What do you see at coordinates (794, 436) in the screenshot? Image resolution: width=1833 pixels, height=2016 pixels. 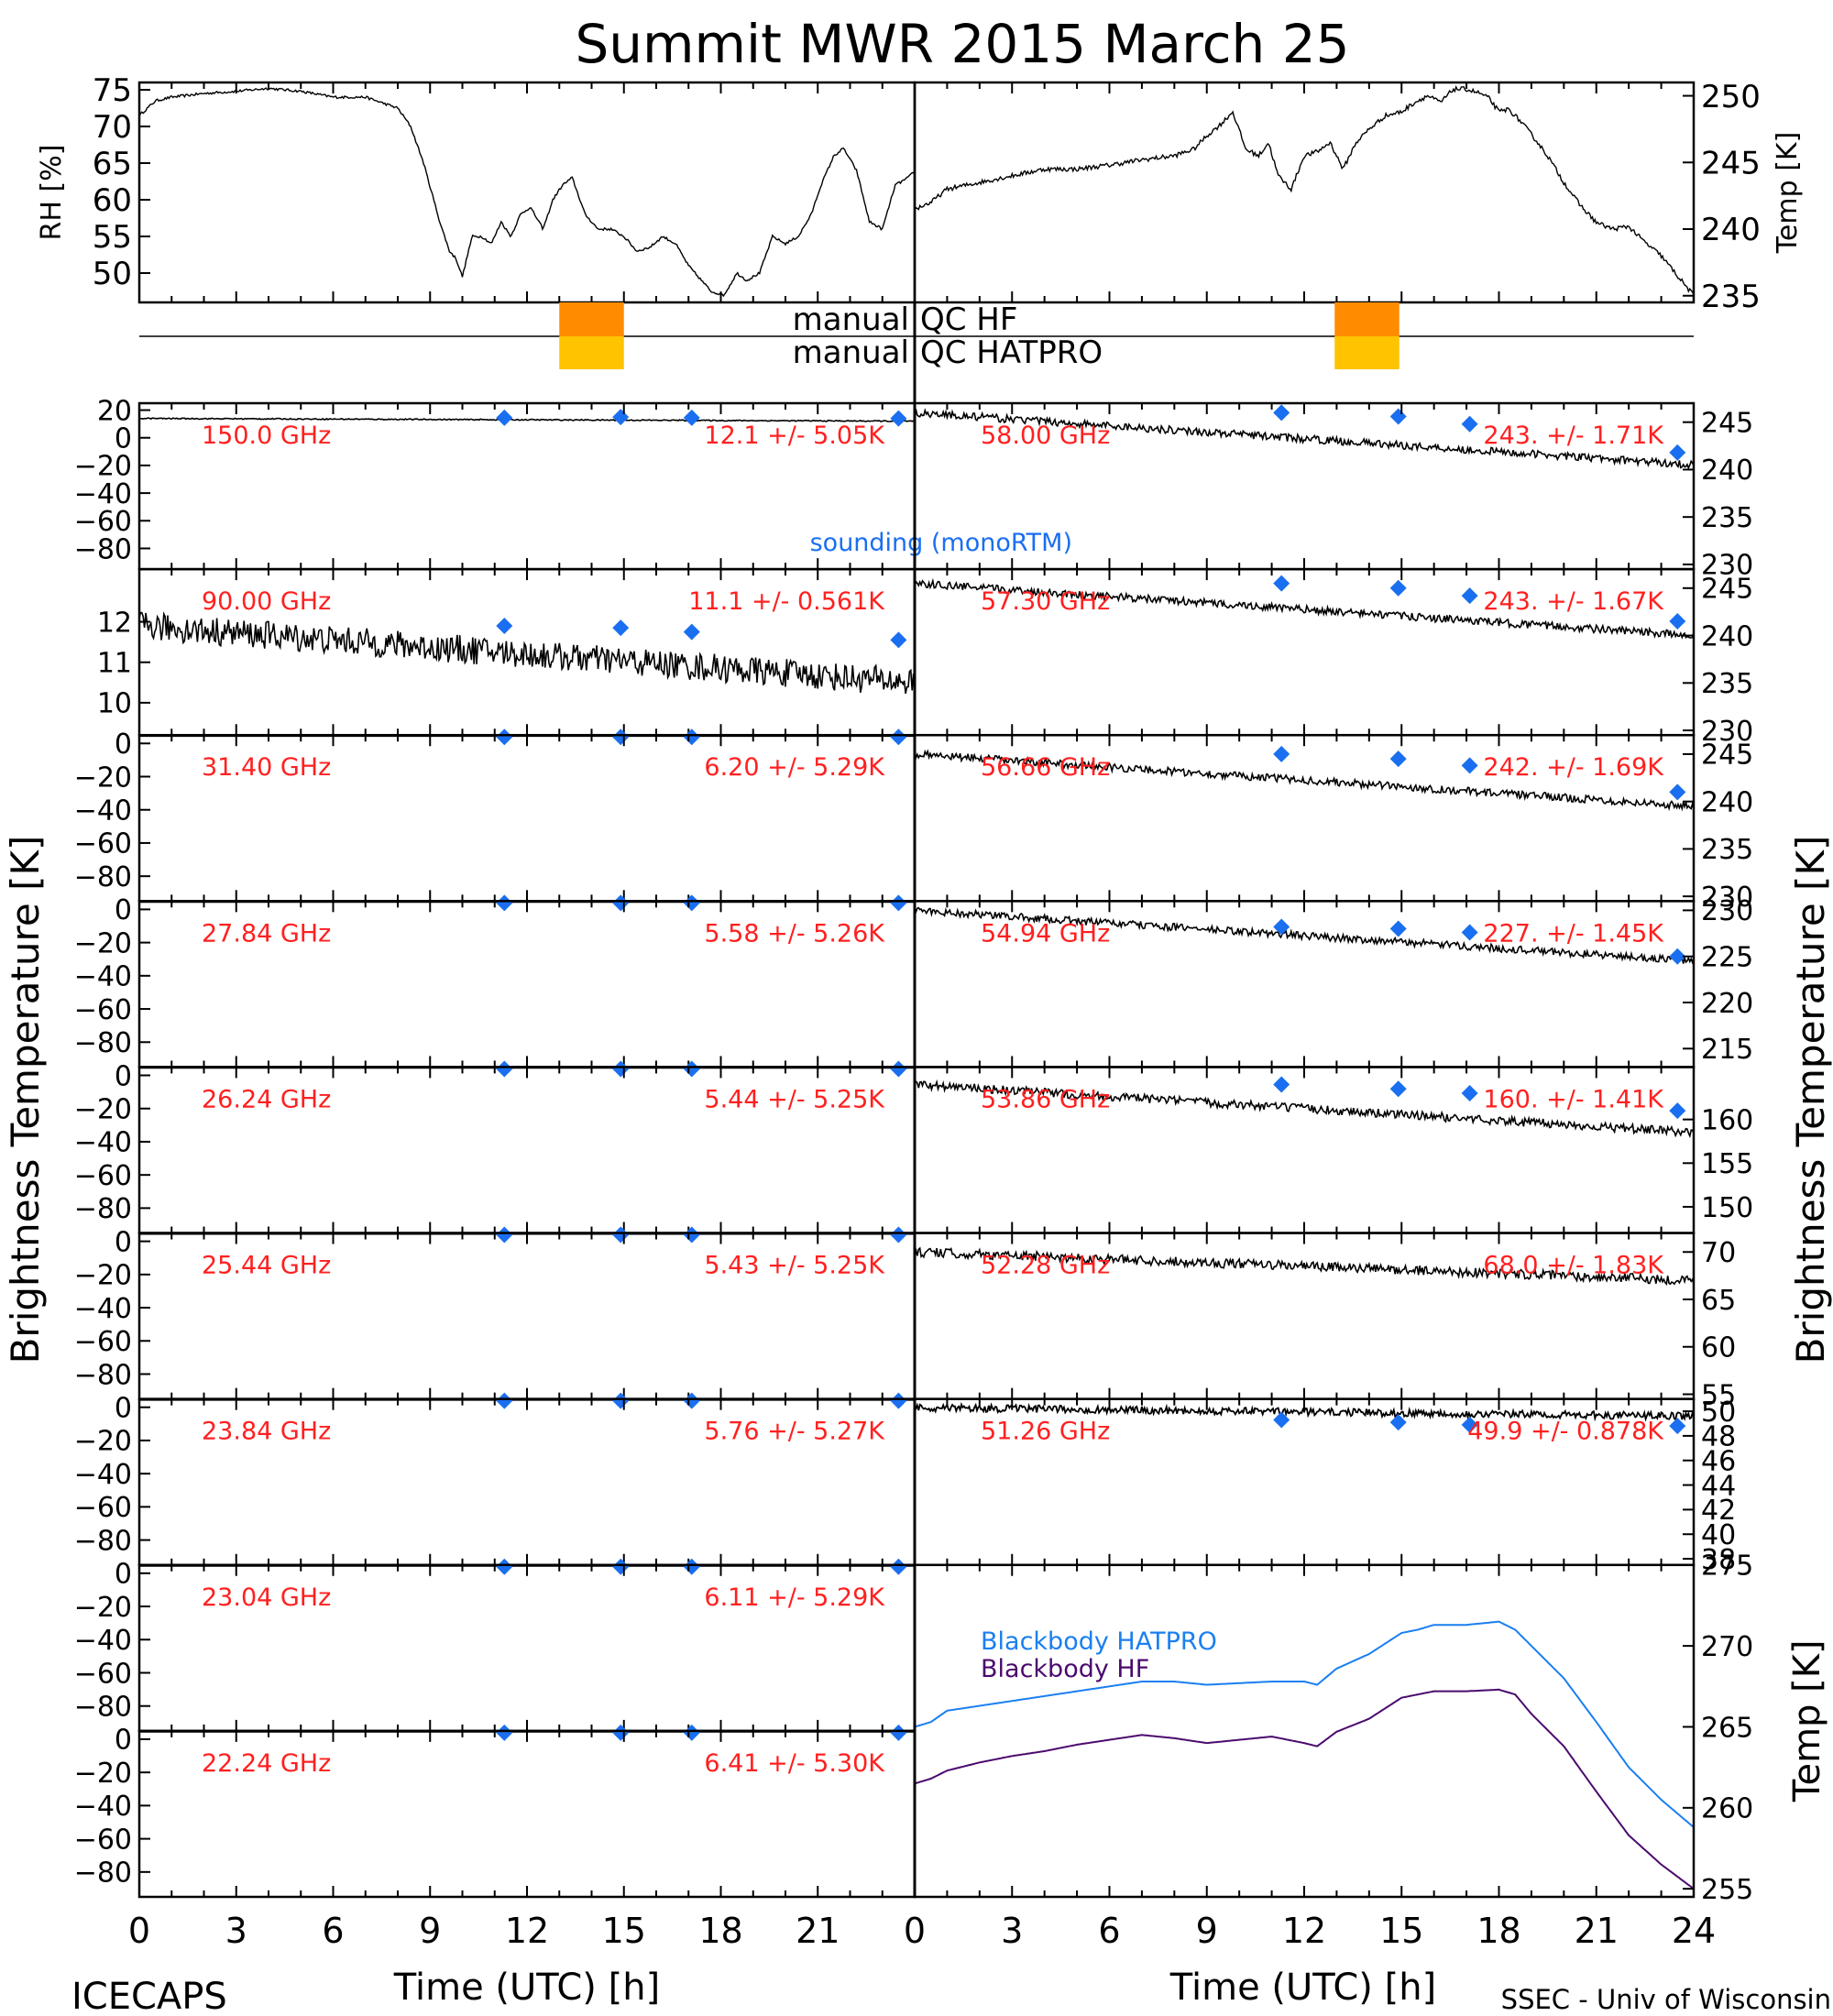 I see `channel-stats: 12.1 +/- 5.05K` at bounding box center [794, 436].